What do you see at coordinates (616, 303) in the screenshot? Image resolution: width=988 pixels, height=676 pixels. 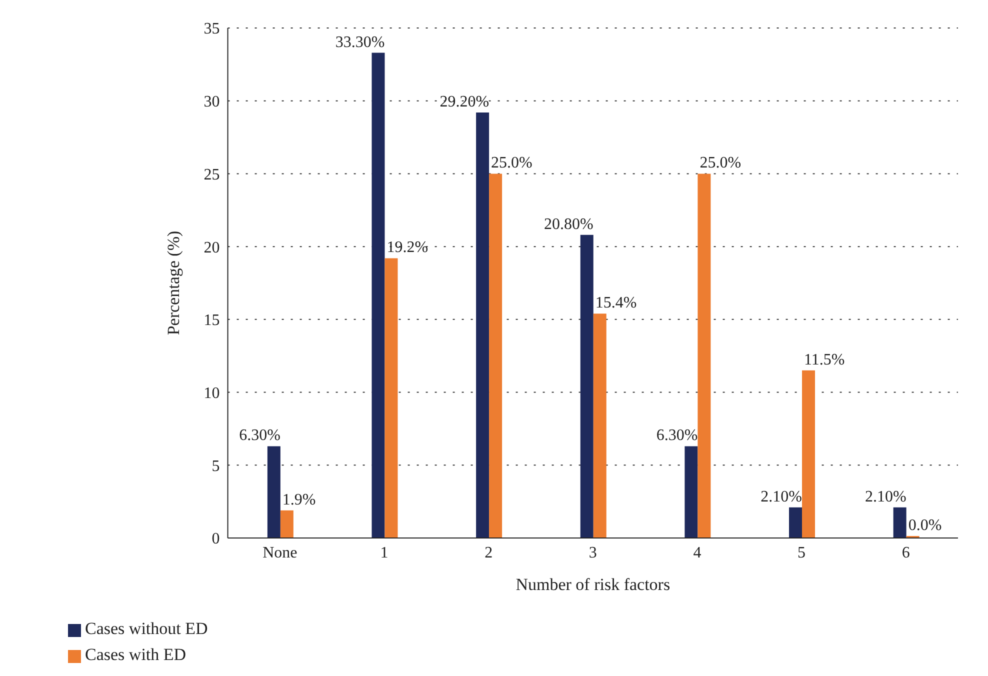 I see `data-label: 15.4%` at bounding box center [616, 303].